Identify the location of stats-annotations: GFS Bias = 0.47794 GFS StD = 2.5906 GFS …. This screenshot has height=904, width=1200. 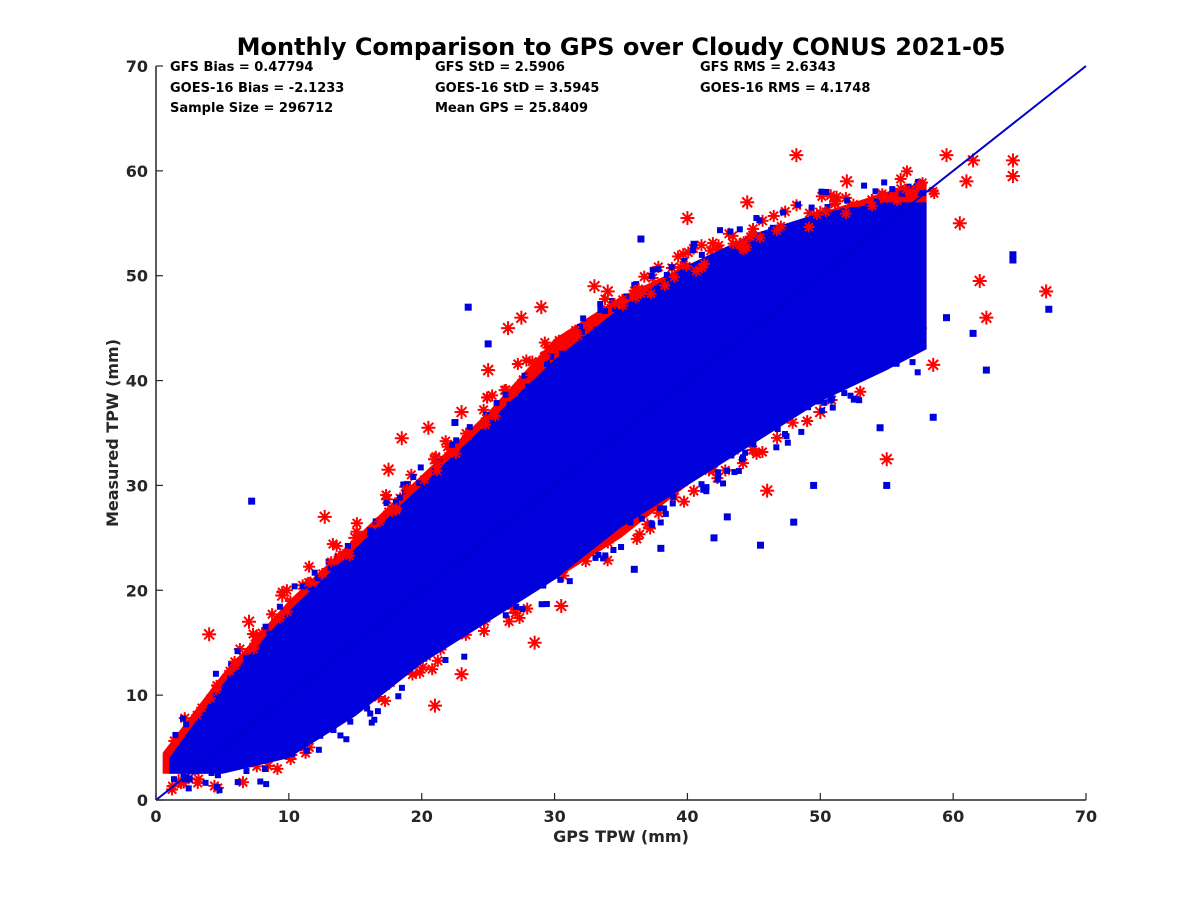
(520, 88).